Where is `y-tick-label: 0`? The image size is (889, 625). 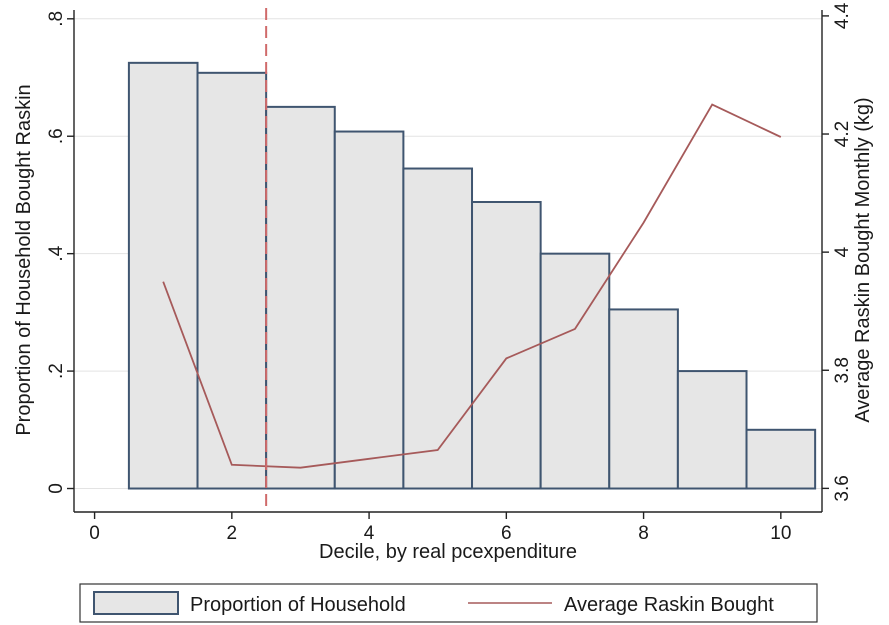
y-tick-label: 0 is located at coordinates (56, 488).